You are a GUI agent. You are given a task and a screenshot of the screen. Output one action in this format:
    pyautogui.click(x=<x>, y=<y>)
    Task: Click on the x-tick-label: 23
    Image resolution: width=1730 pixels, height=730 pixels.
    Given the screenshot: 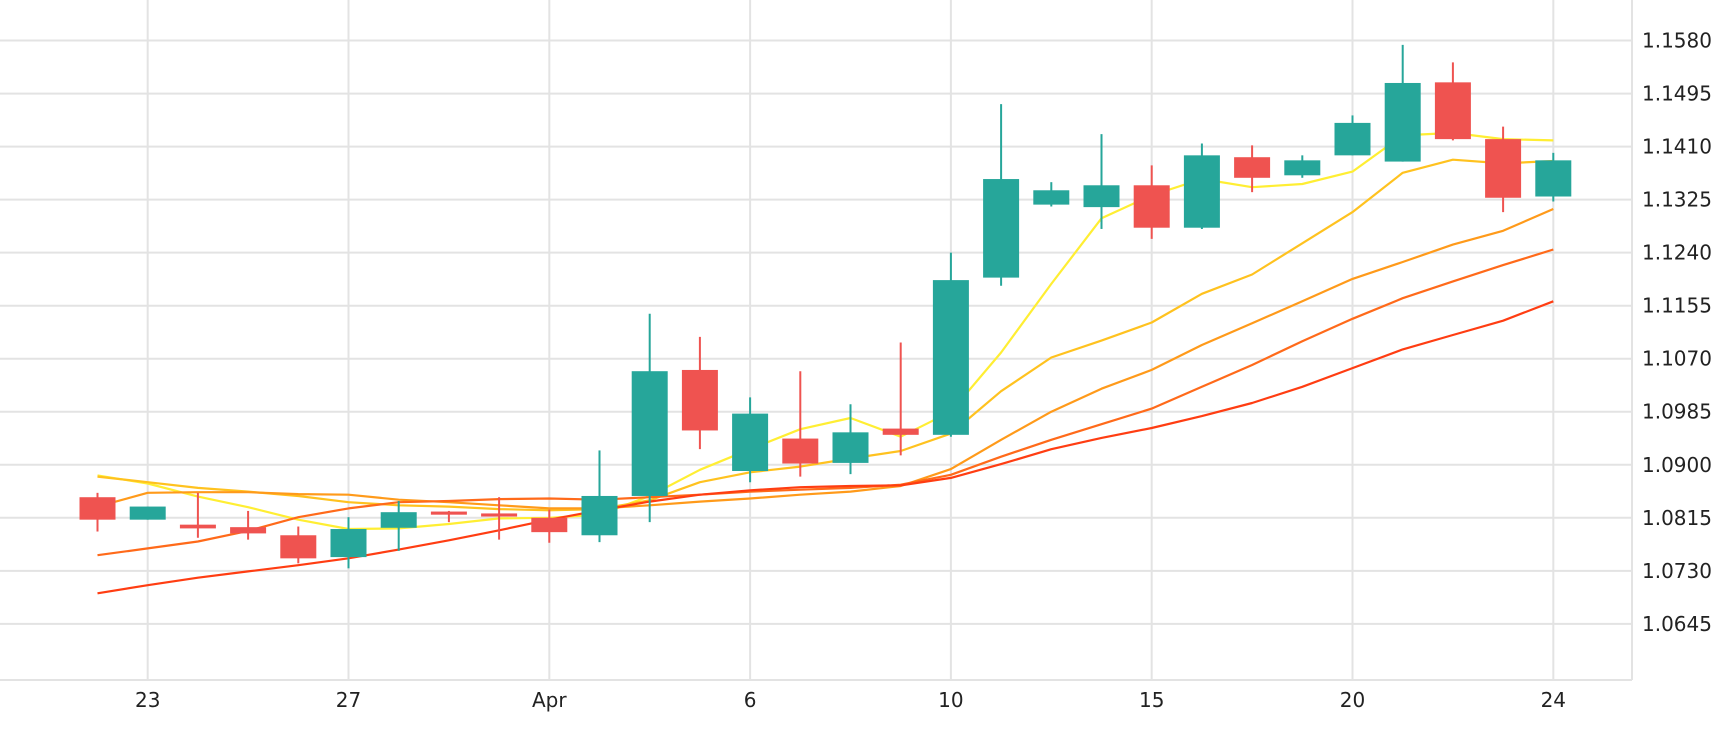 What is the action you would take?
    pyautogui.click(x=147, y=700)
    